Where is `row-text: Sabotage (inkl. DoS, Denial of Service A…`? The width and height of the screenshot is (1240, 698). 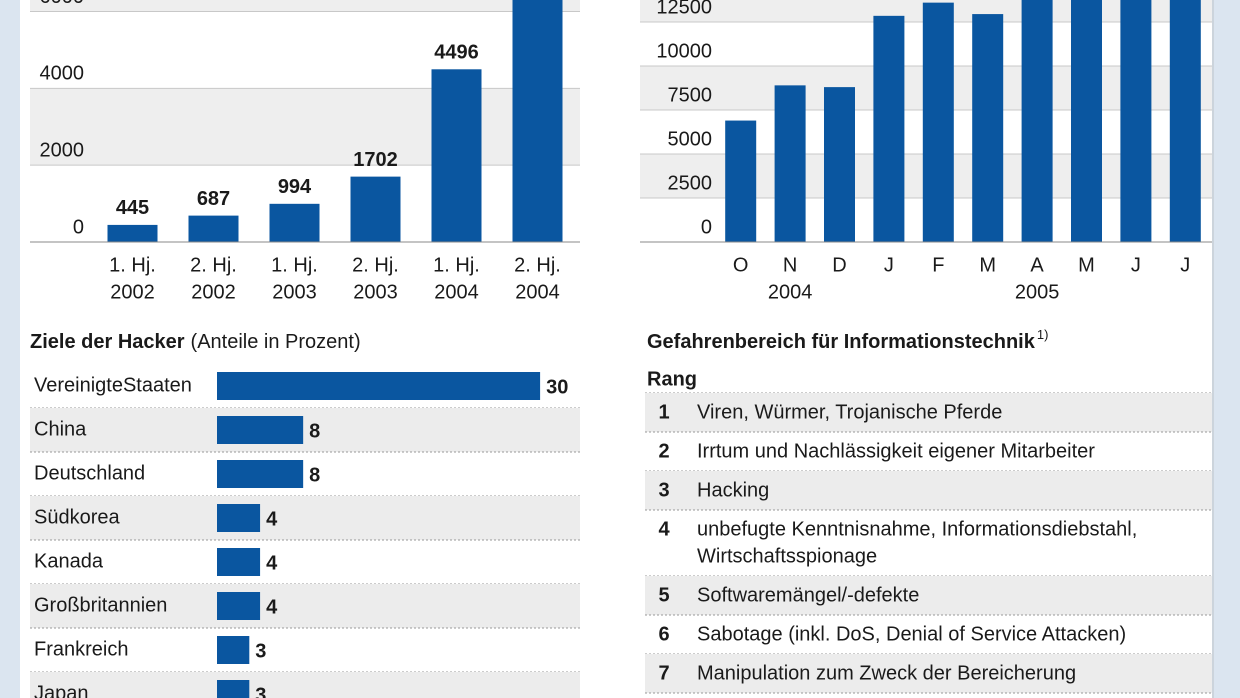
row-text: Sabotage (inkl. DoS, Denial of Service A… is located at coordinates (911, 634).